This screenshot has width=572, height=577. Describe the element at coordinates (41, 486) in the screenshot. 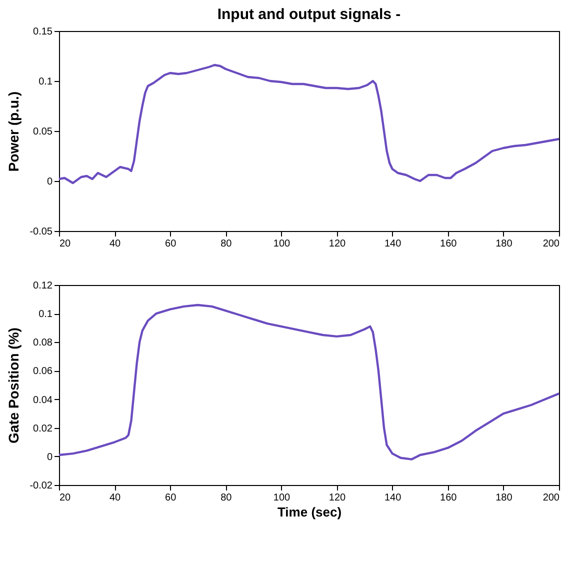

I see `y-tick-label: -0.02` at that location.